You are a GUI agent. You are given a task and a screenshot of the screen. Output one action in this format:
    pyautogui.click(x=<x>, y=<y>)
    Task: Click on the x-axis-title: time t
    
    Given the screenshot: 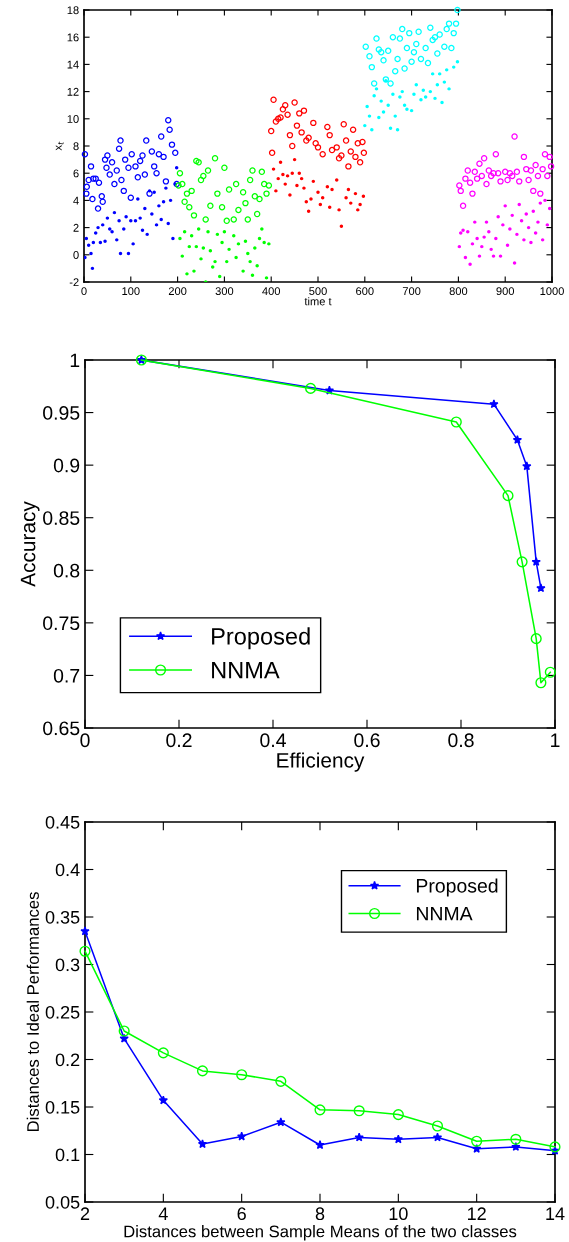 What is the action you would take?
    pyautogui.click(x=318, y=301)
    